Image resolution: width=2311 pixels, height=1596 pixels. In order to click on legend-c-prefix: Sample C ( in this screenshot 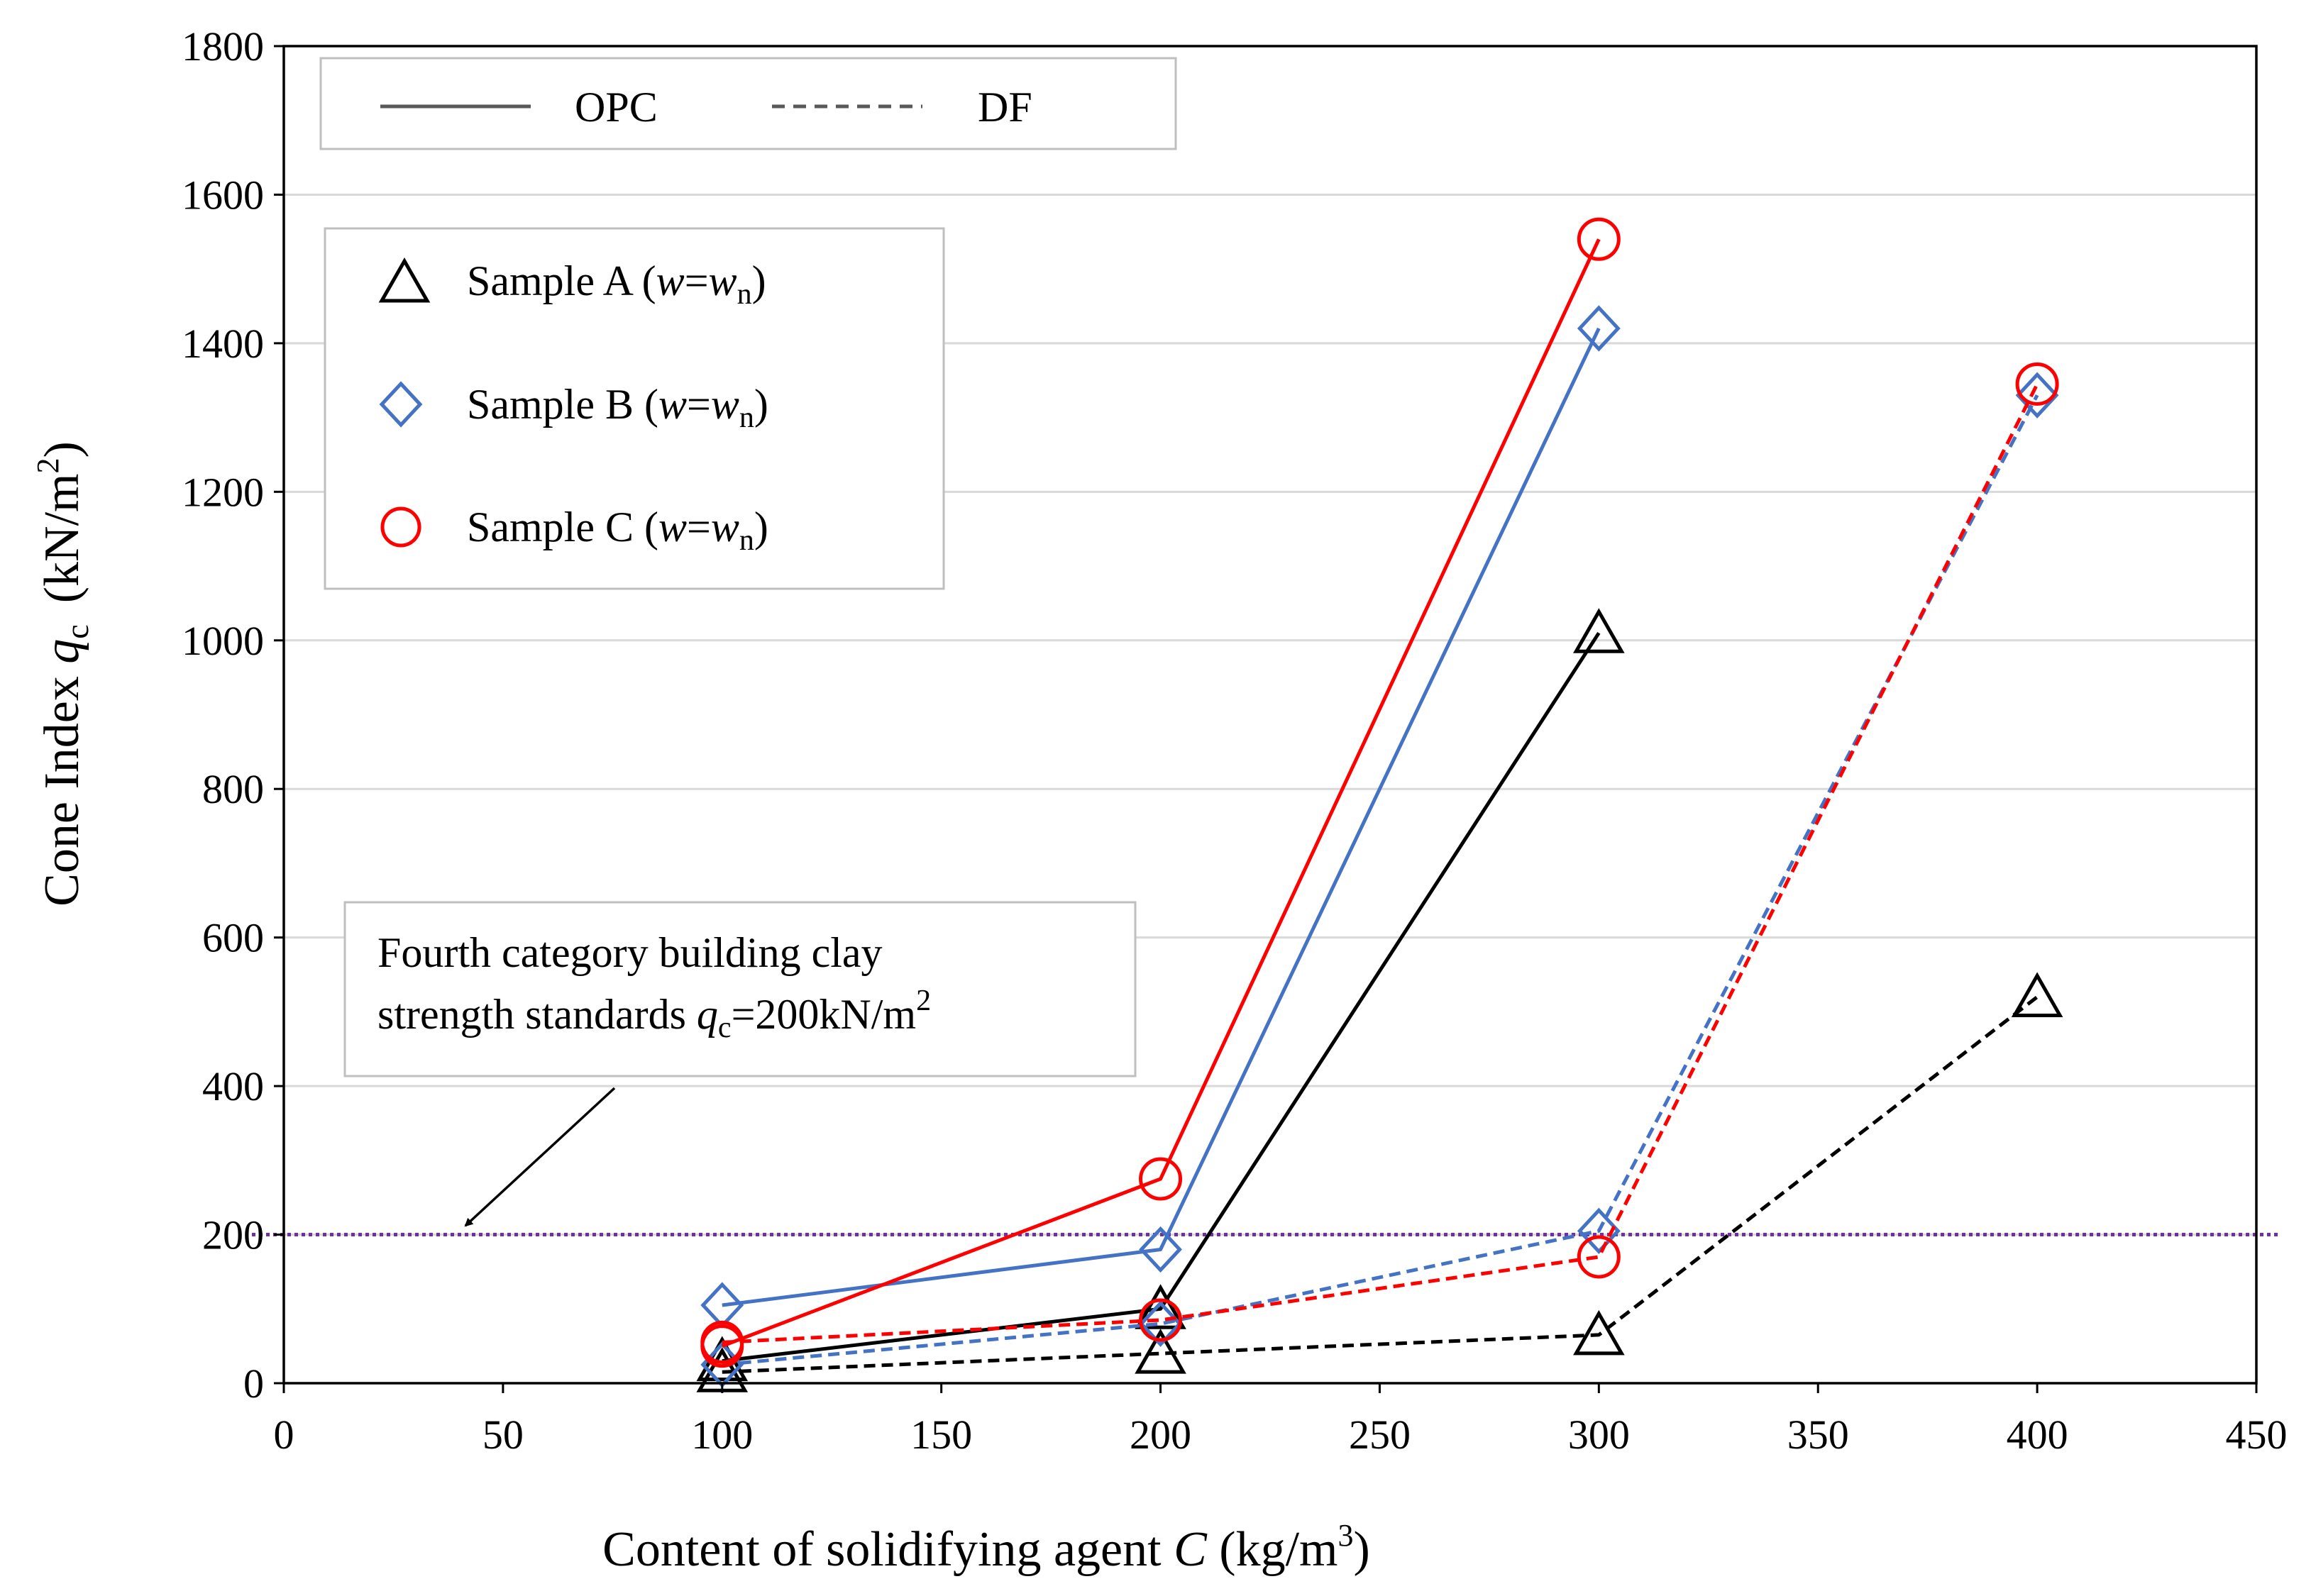, I will do `click(562, 527)`.